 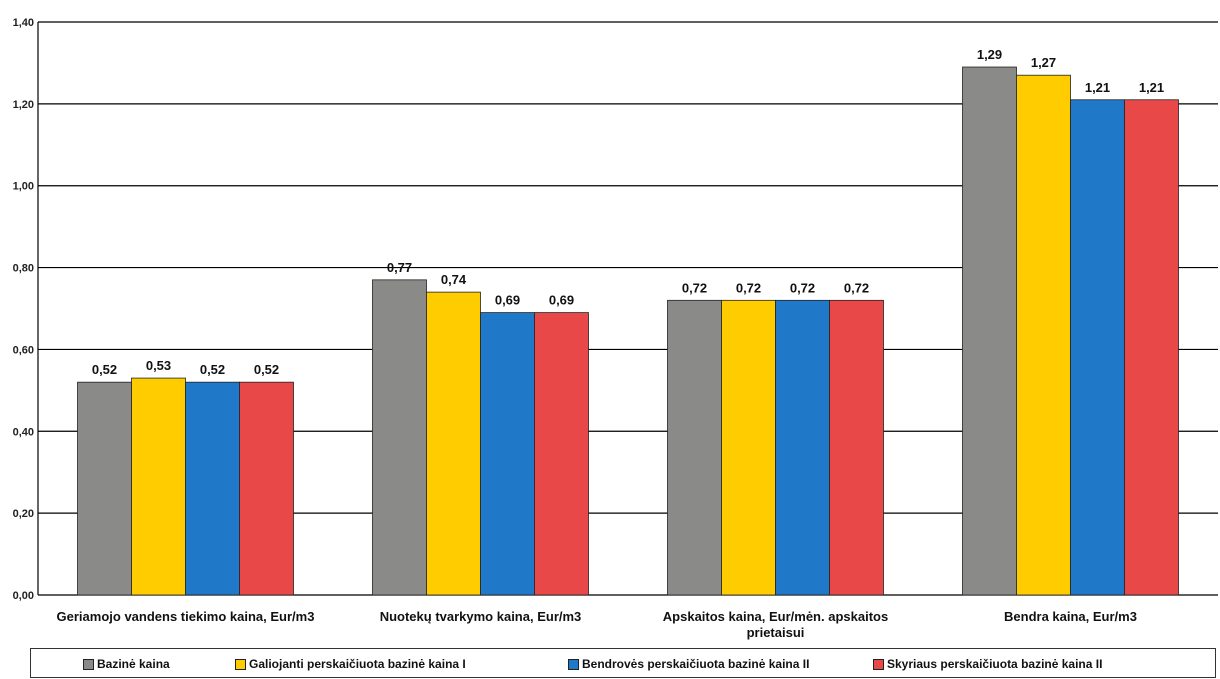 What do you see at coordinates (357, 664) in the screenshot?
I see `legend-label: Galiojanti perskaičiuota bazinė kaina I` at bounding box center [357, 664].